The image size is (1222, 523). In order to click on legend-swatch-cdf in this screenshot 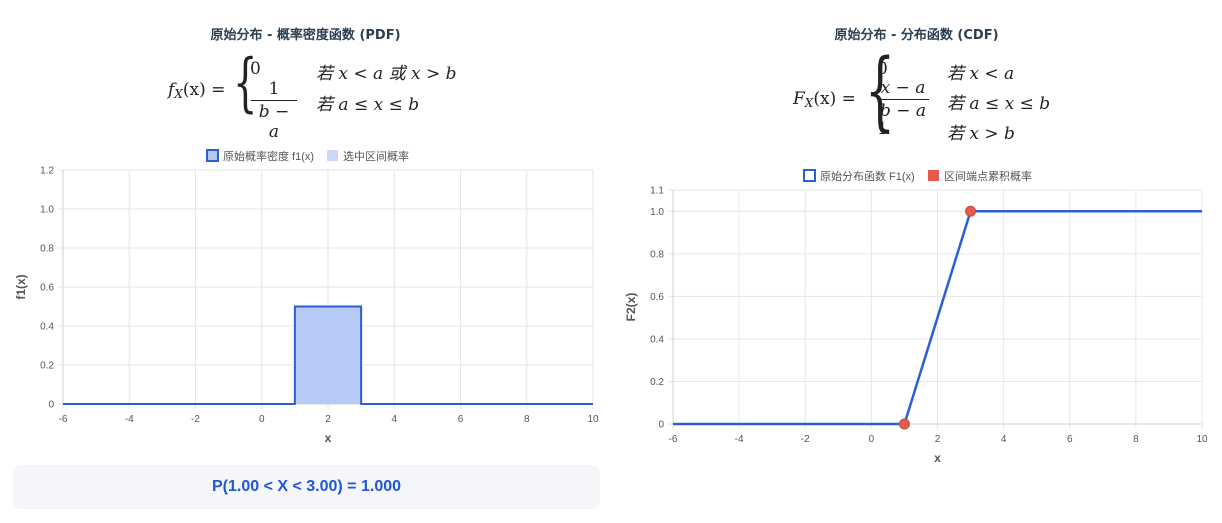, I will do `click(809, 175)`.